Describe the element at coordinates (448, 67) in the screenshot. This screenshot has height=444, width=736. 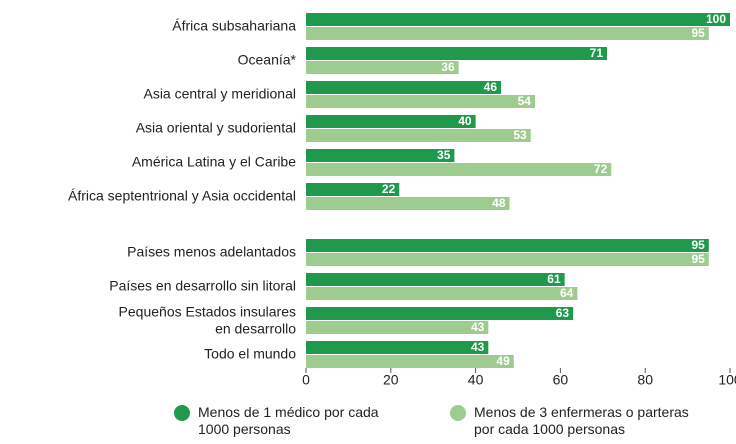
I see `value-label: 36` at that location.